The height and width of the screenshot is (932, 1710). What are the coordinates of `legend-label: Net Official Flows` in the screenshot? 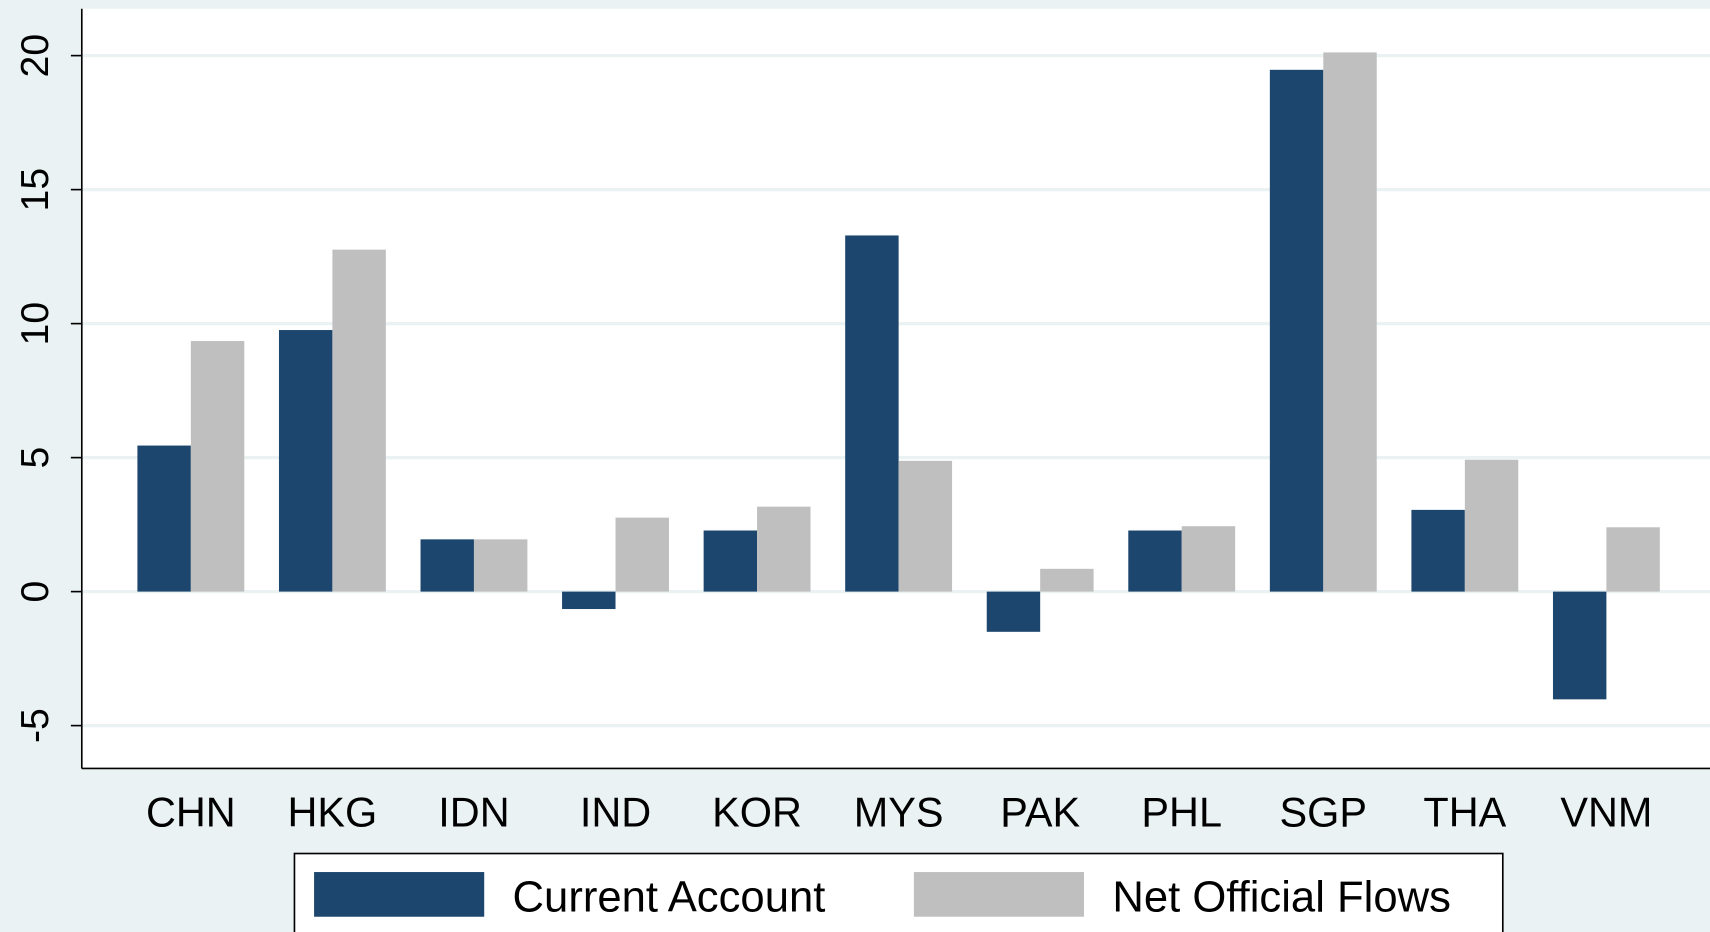 It's located at (1281, 897).